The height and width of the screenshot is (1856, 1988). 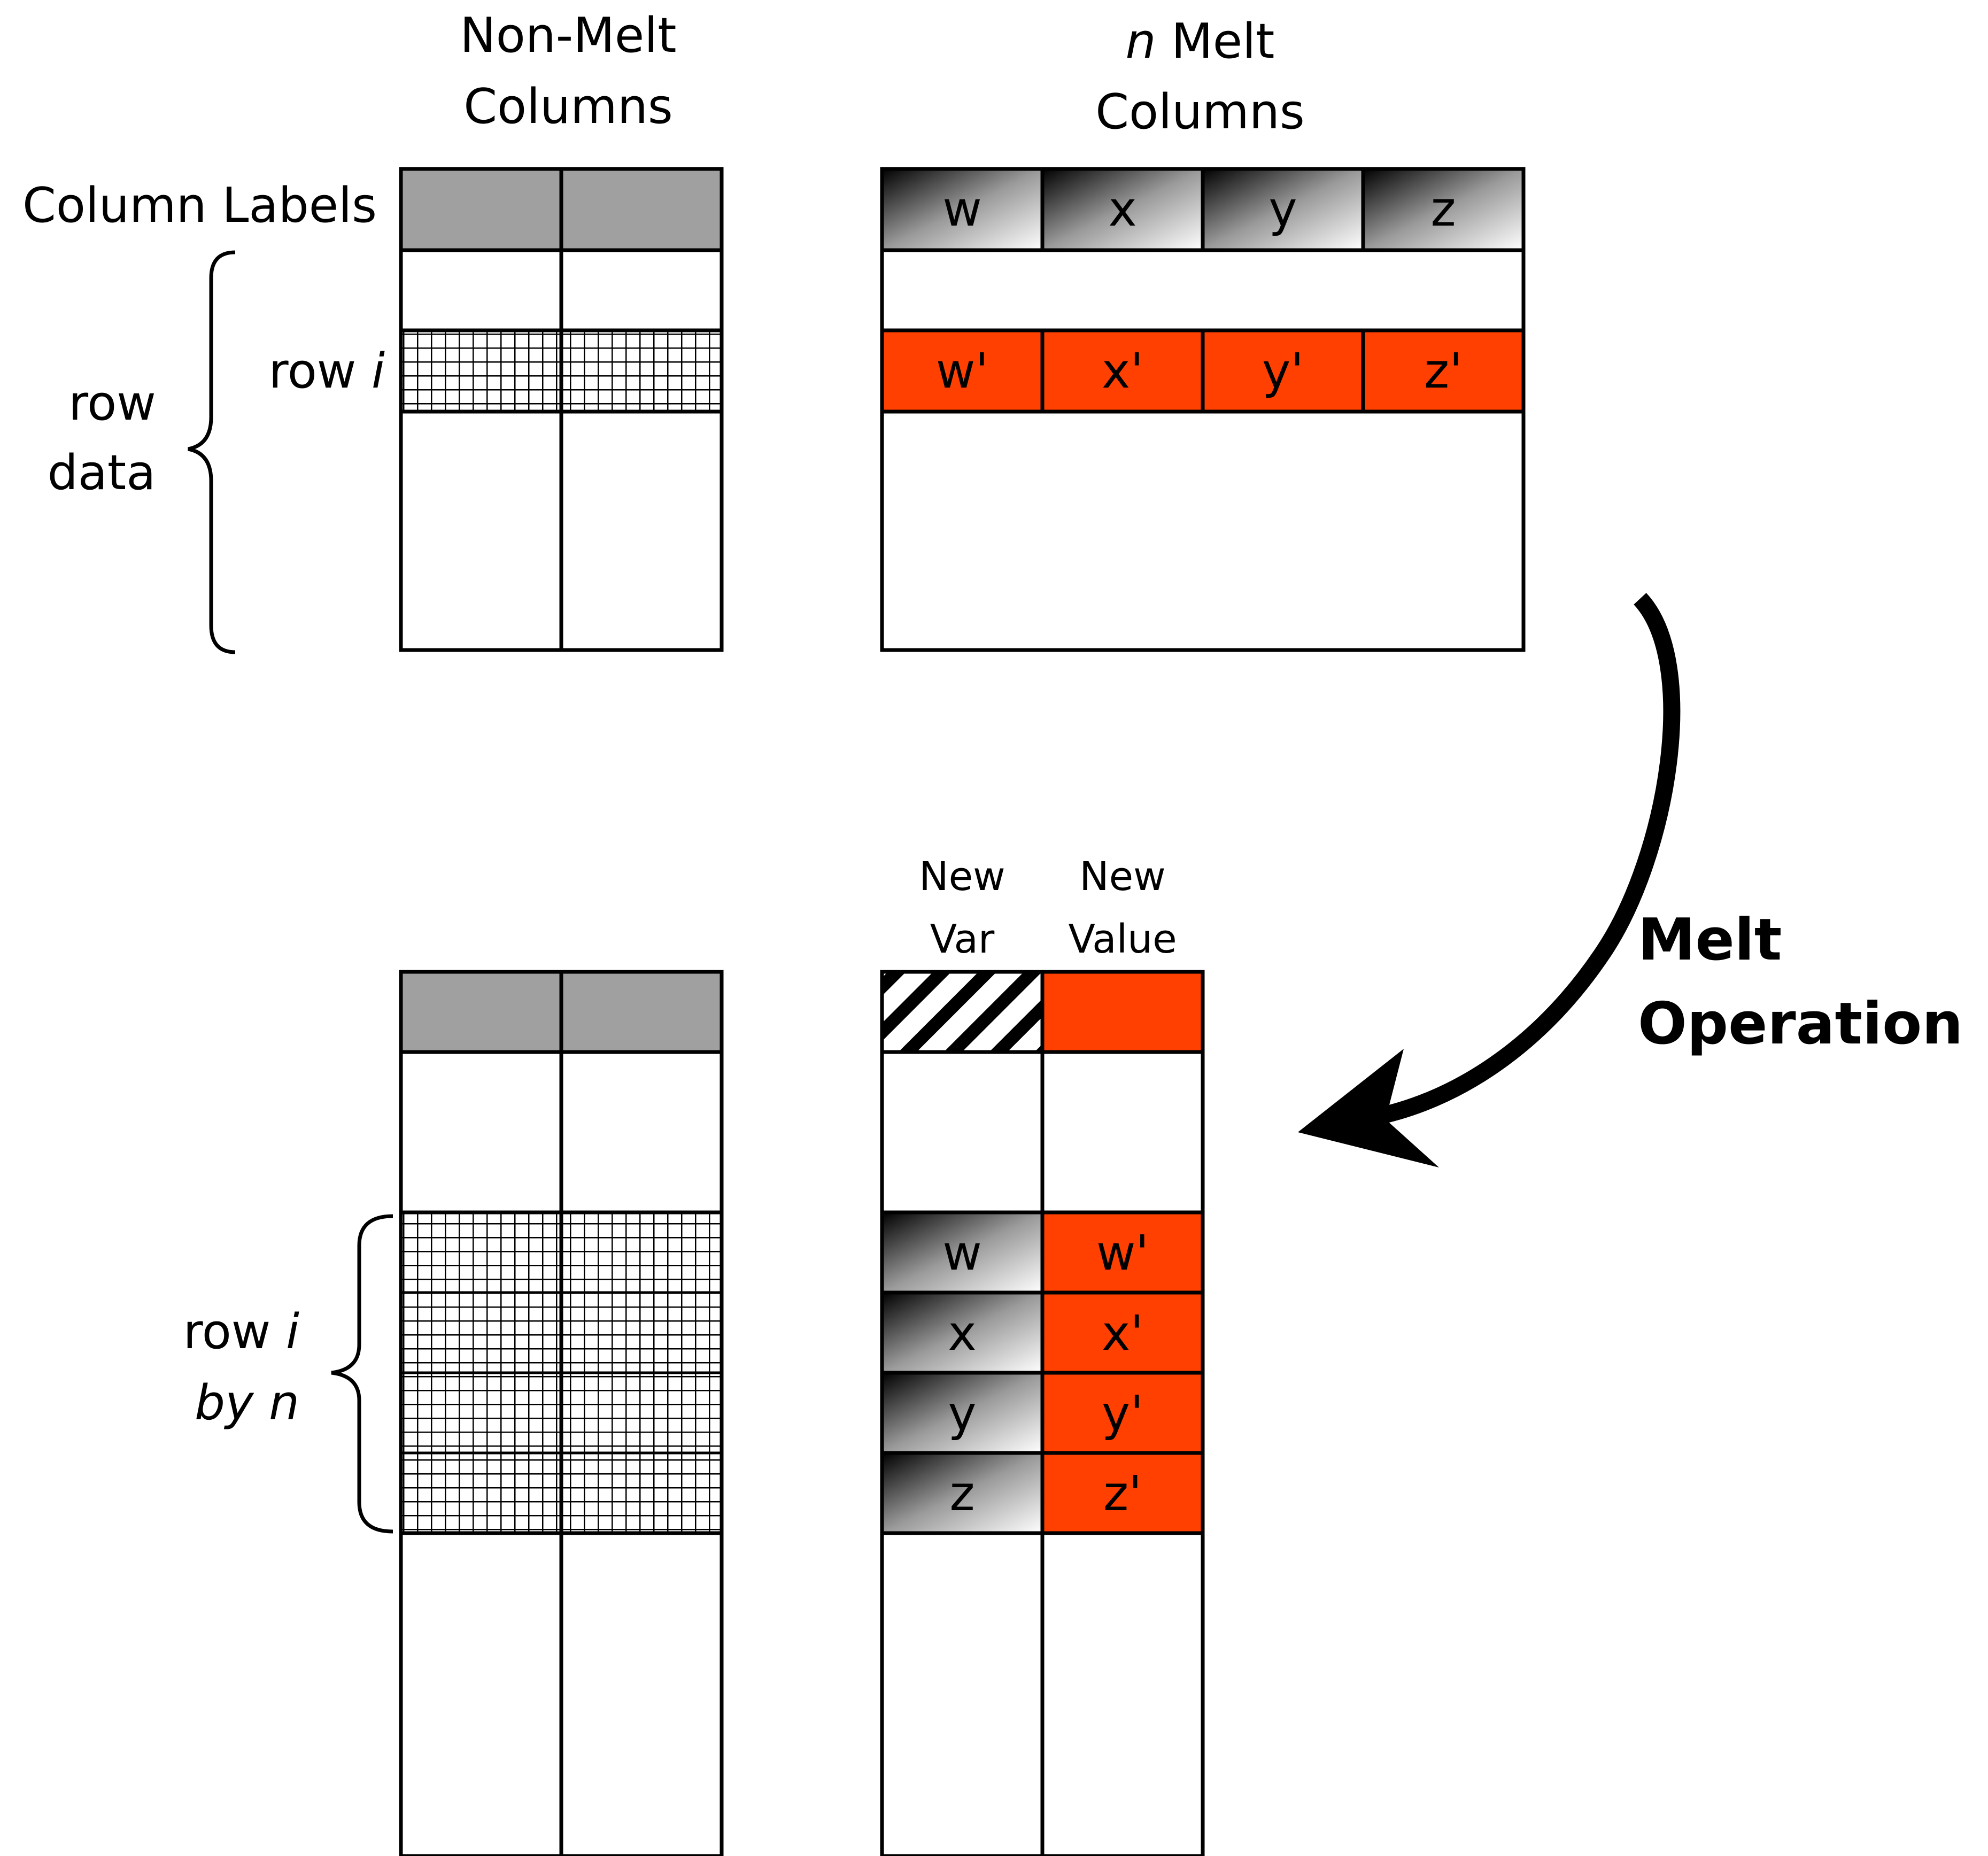 I want to click on melt-header-x, so click(x=1122, y=209).